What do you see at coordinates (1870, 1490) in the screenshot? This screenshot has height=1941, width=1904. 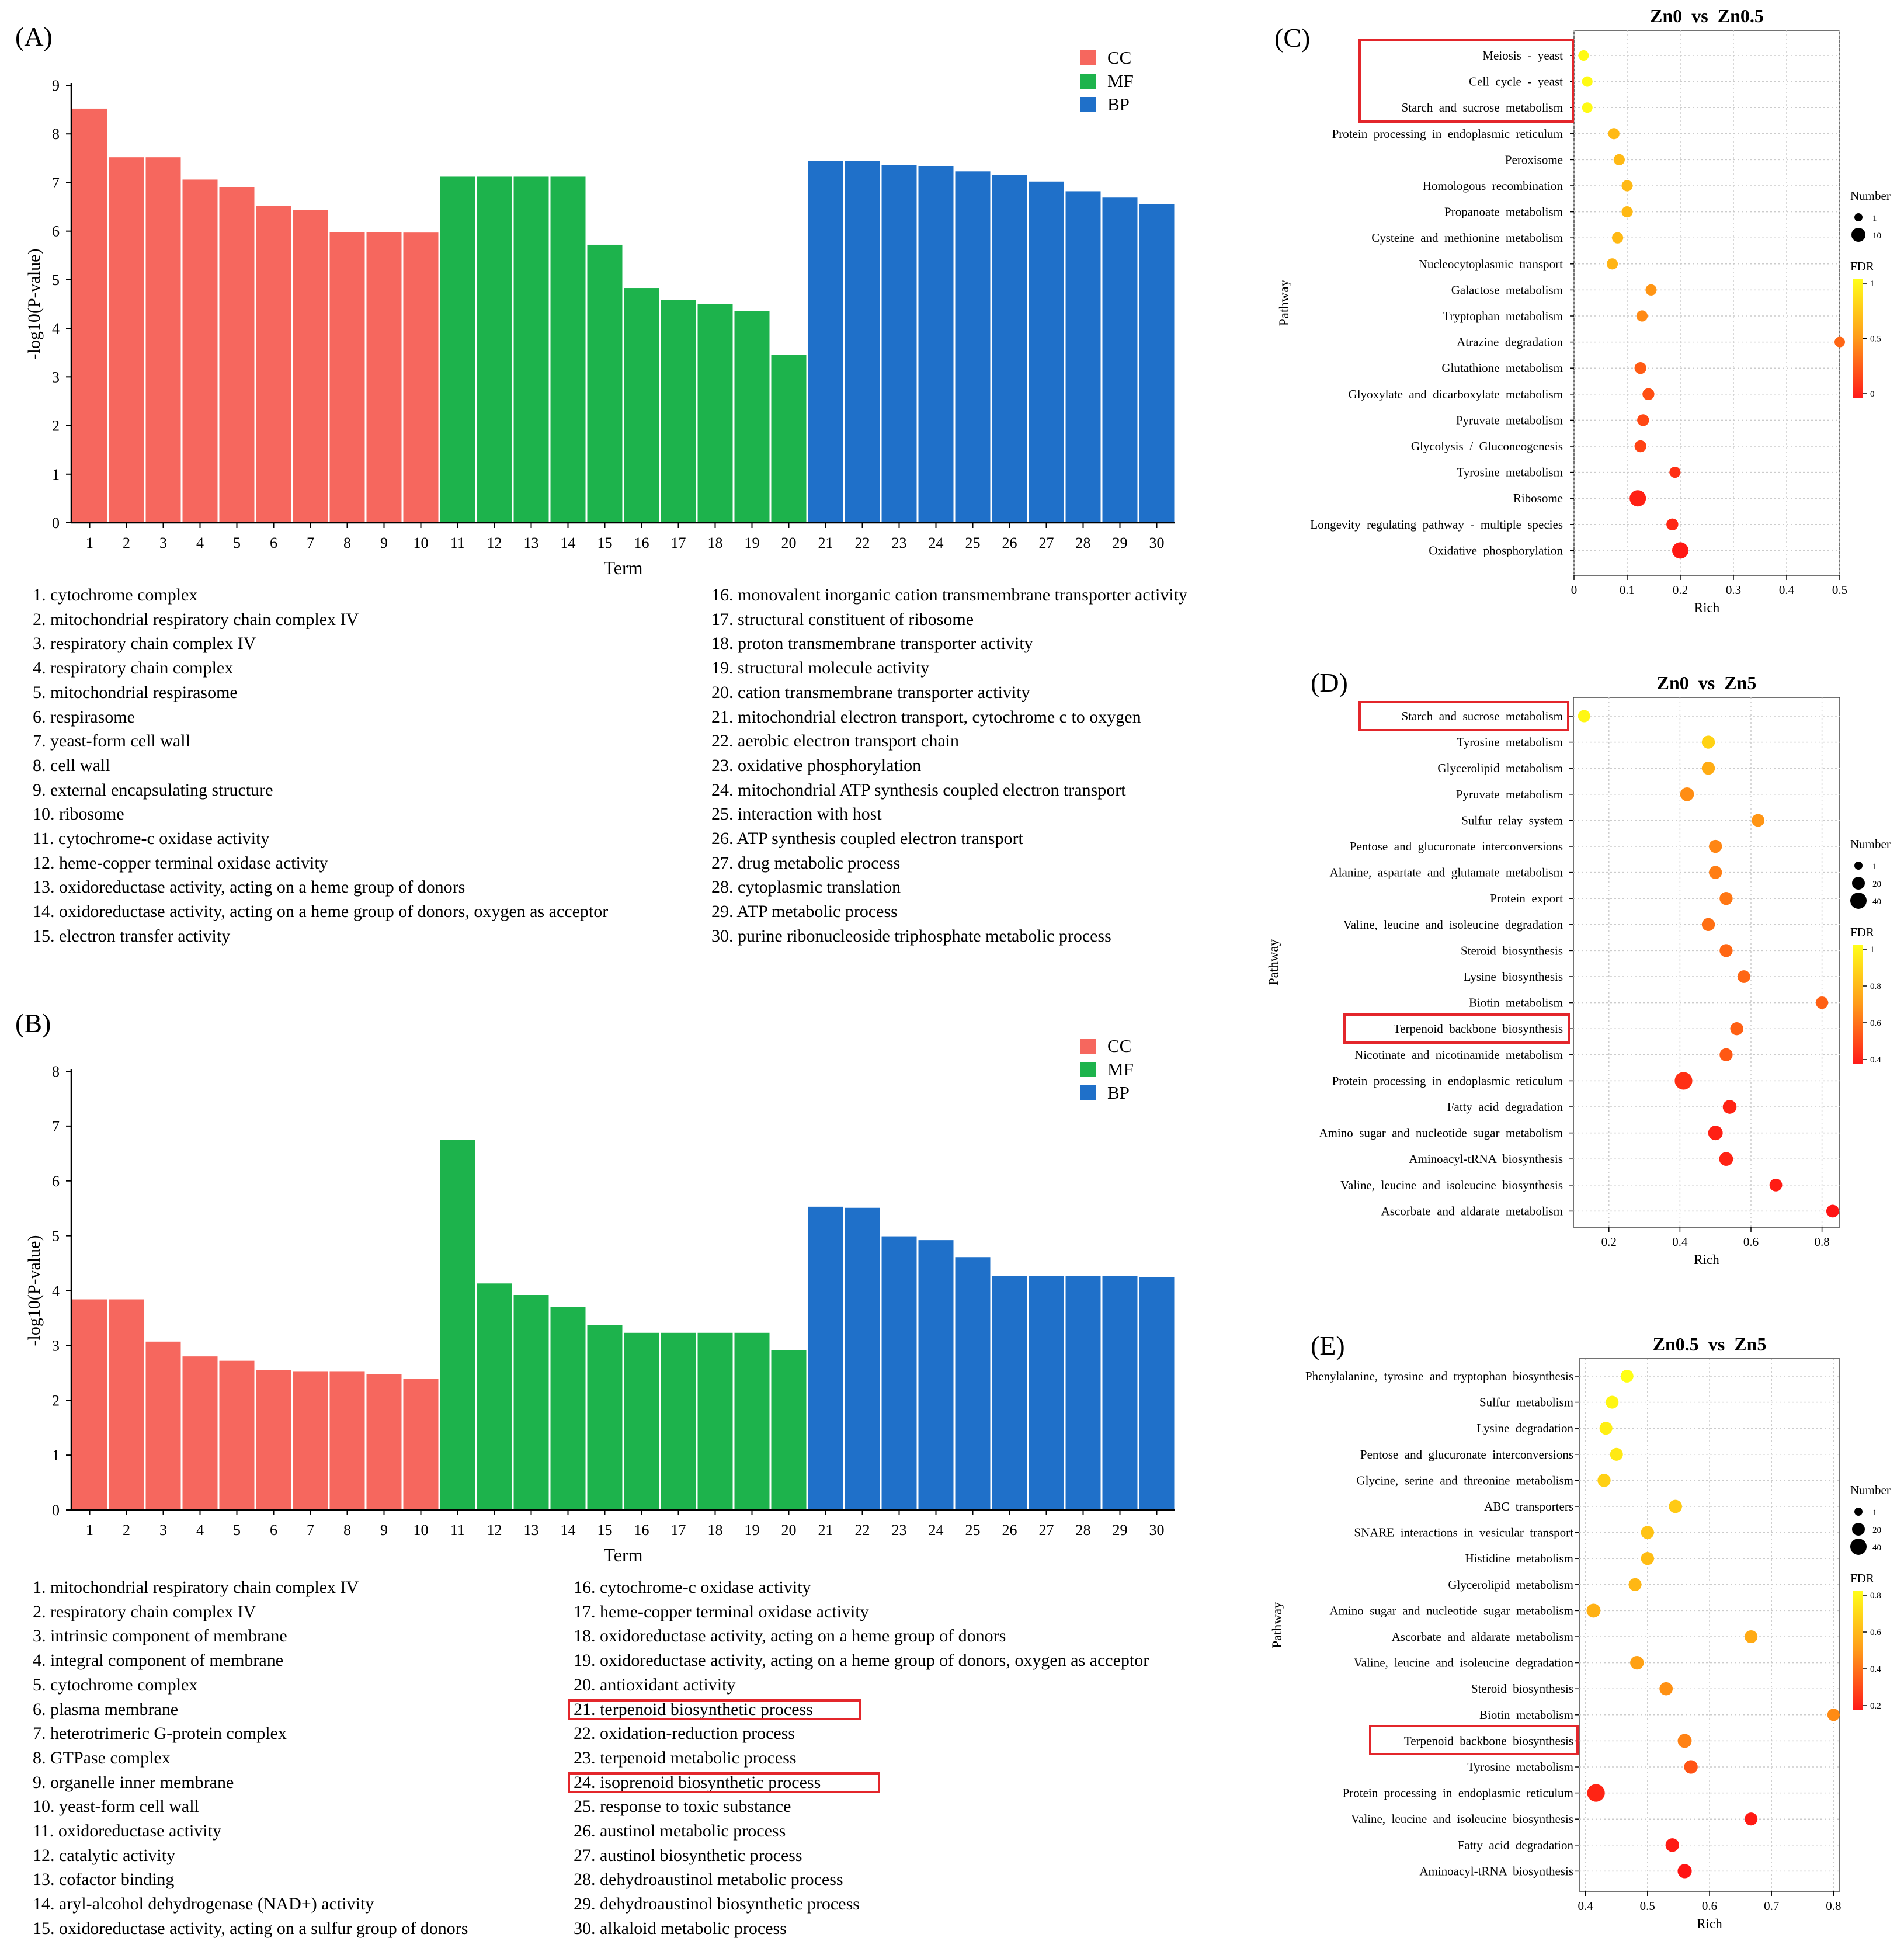 I see `size-legend-title-e: Number` at bounding box center [1870, 1490].